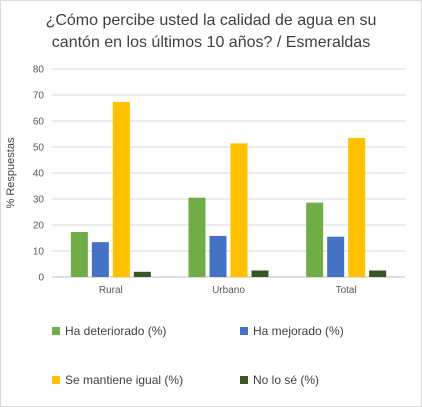 This screenshot has height=407, width=422. What do you see at coordinates (39, 122) in the screenshot?
I see `y-tick-label: 60` at bounding box center [39, 122].